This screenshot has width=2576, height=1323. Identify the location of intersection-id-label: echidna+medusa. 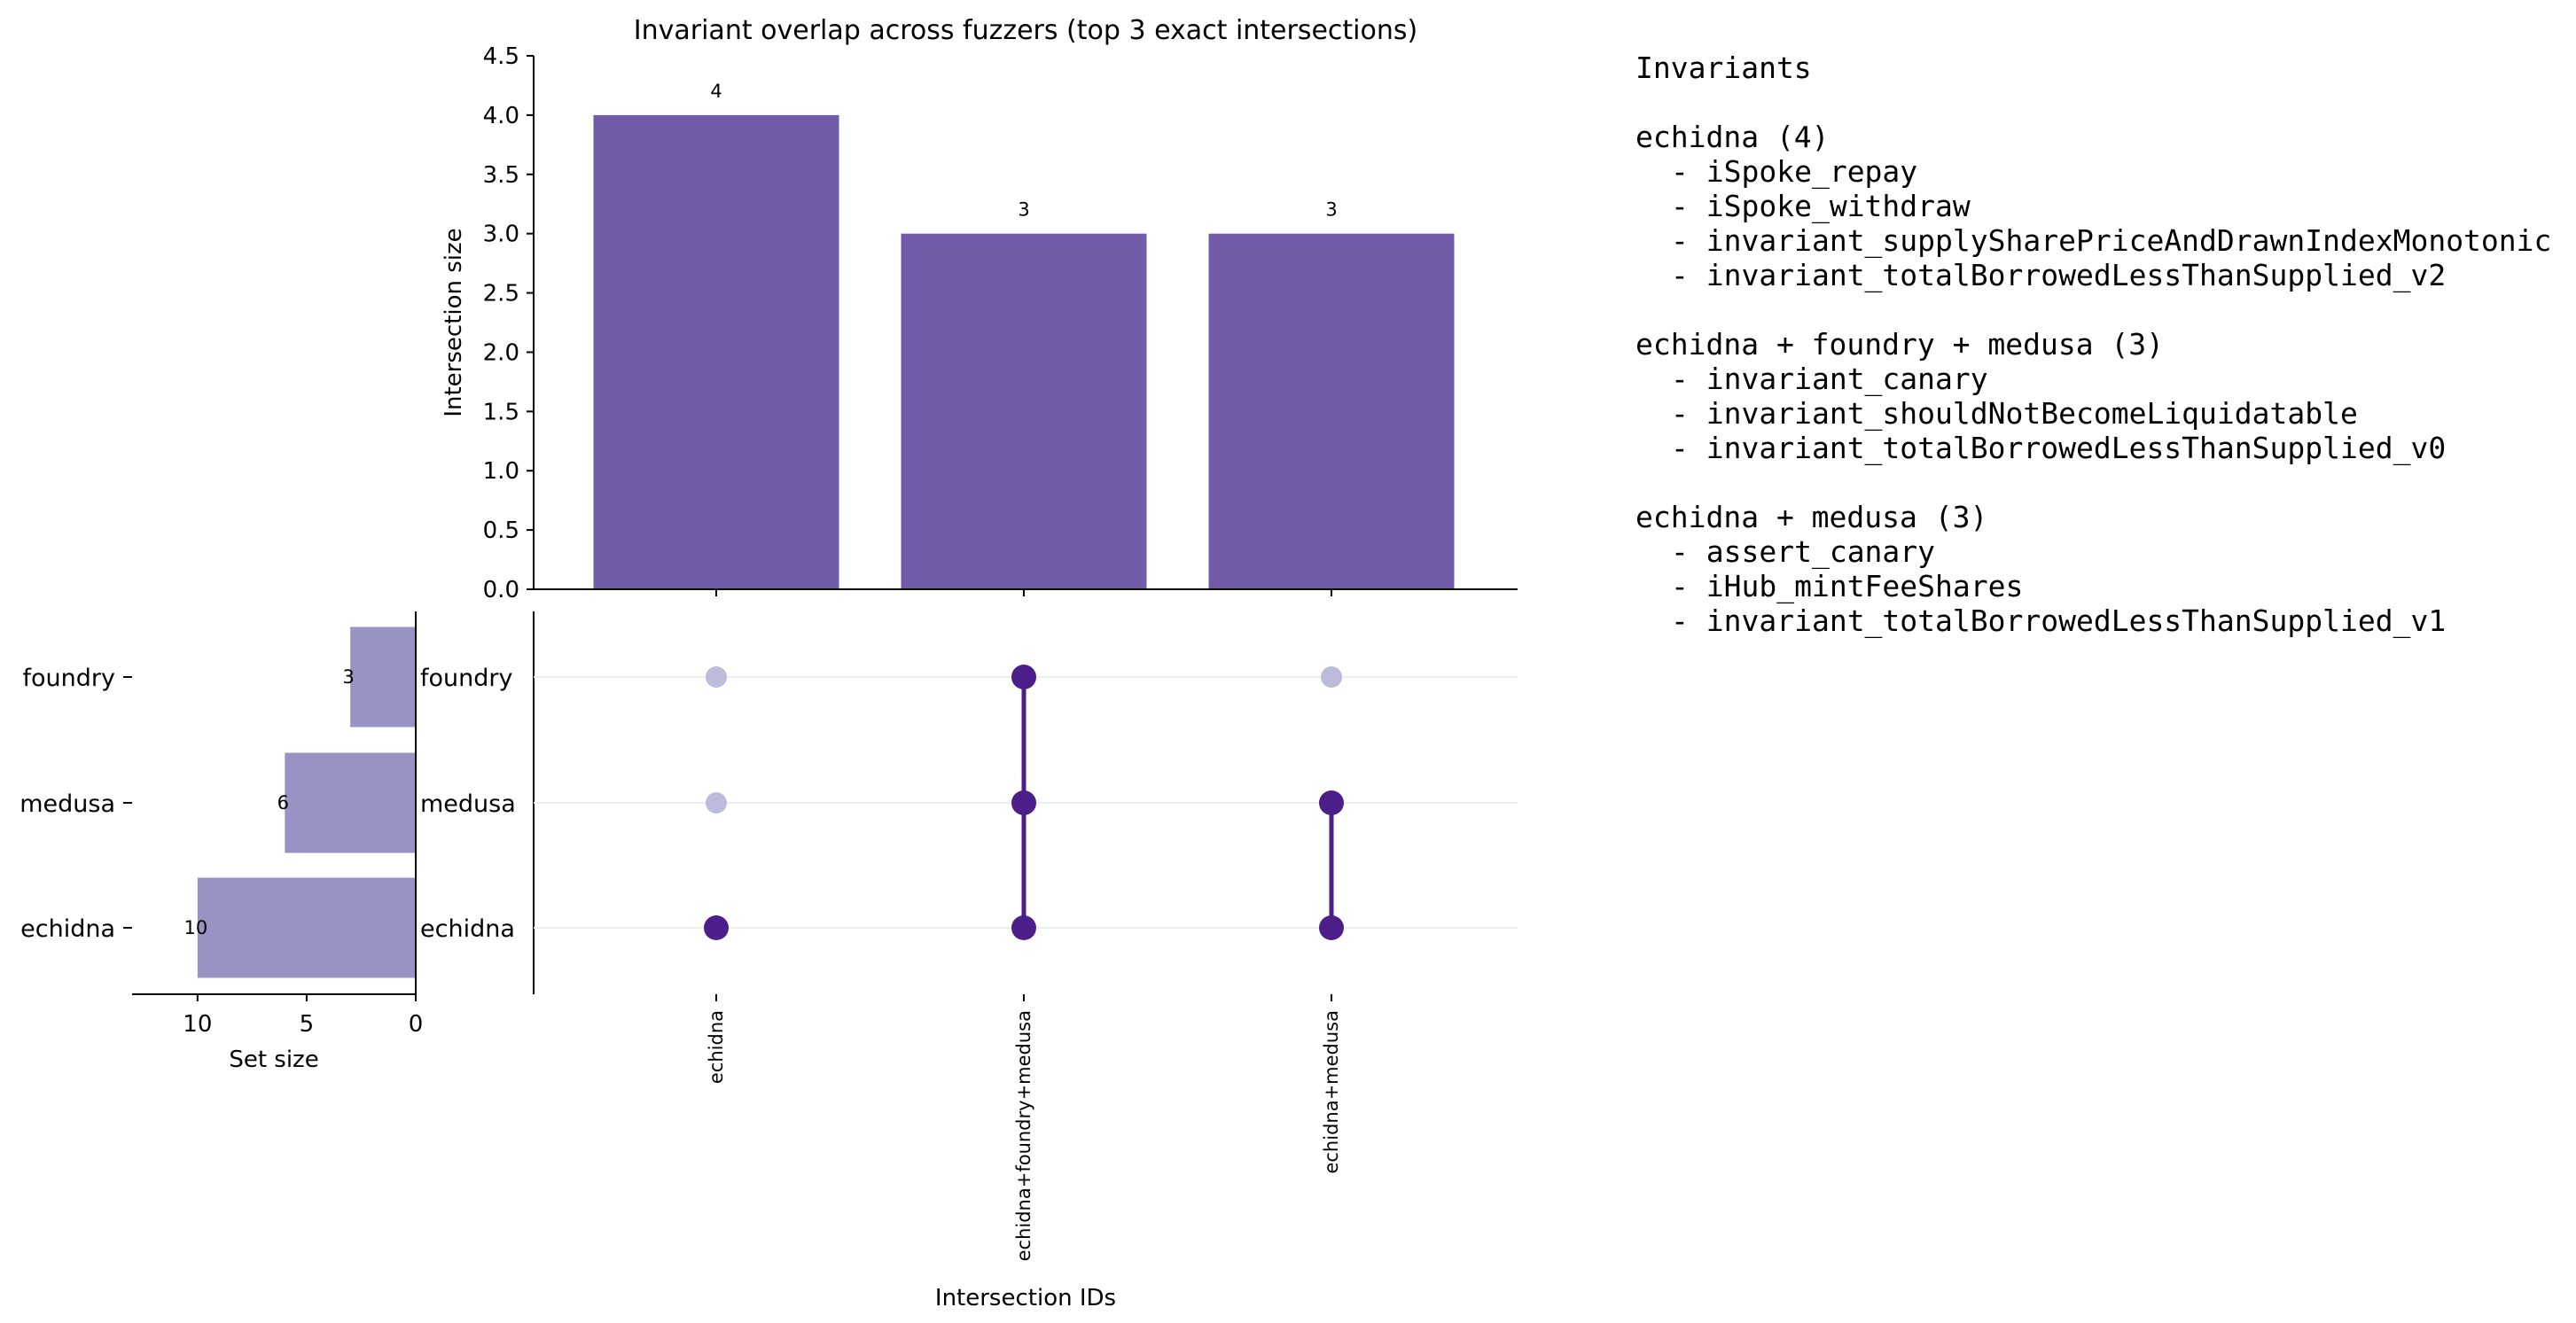
(1331, 1092).